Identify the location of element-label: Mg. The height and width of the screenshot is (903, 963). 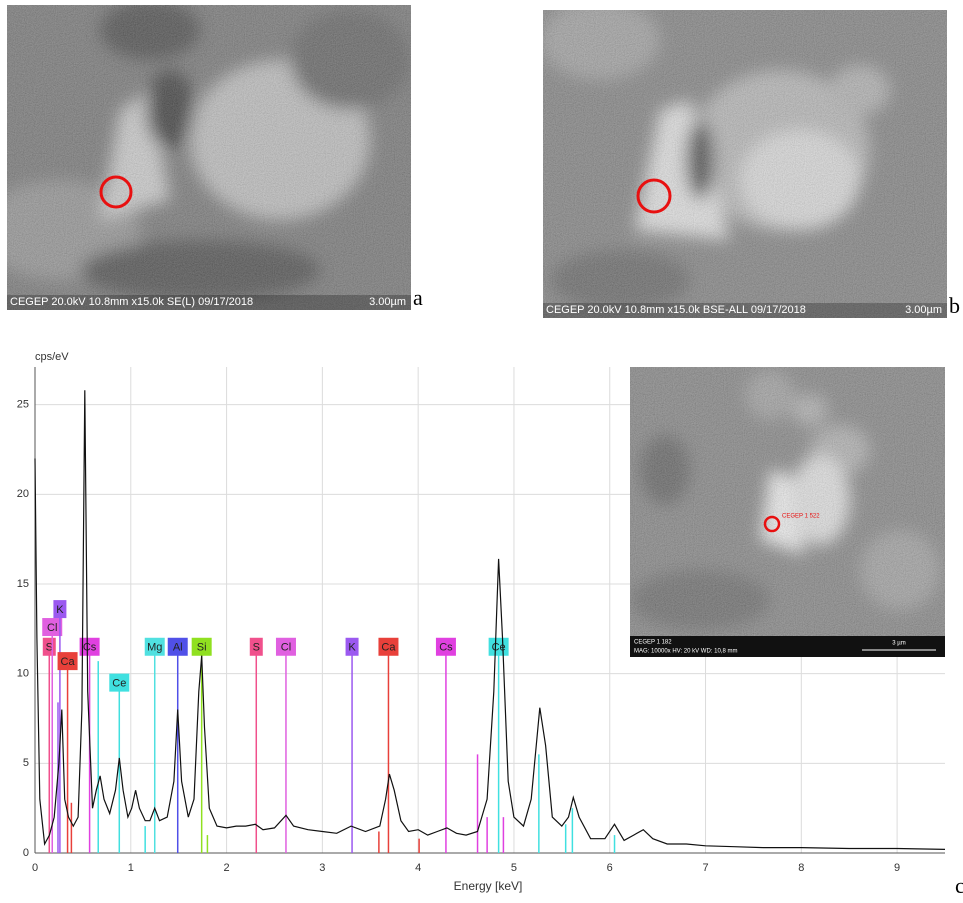
(154, 648).